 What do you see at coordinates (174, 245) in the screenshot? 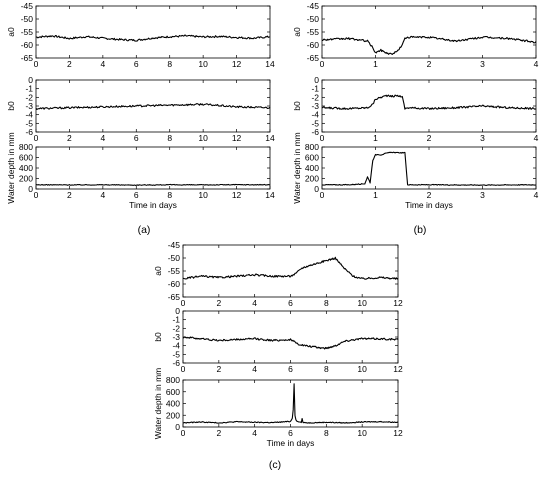
I see `y-tick-label: -45` at bounding box center [174, 245].